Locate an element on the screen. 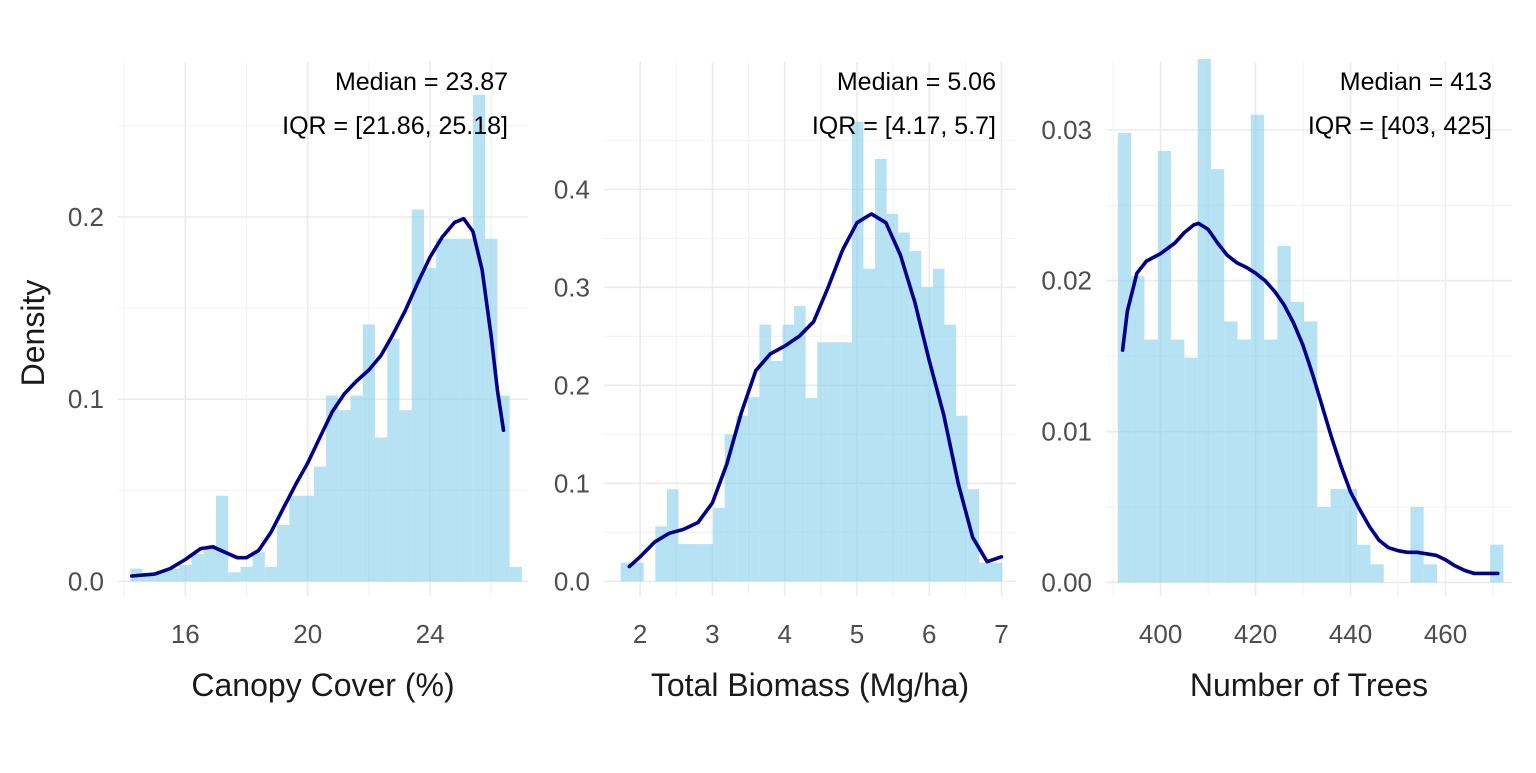 The image size is (1536, 773). median-annotation: Median = 413 is located at coordinates (1416, 82).